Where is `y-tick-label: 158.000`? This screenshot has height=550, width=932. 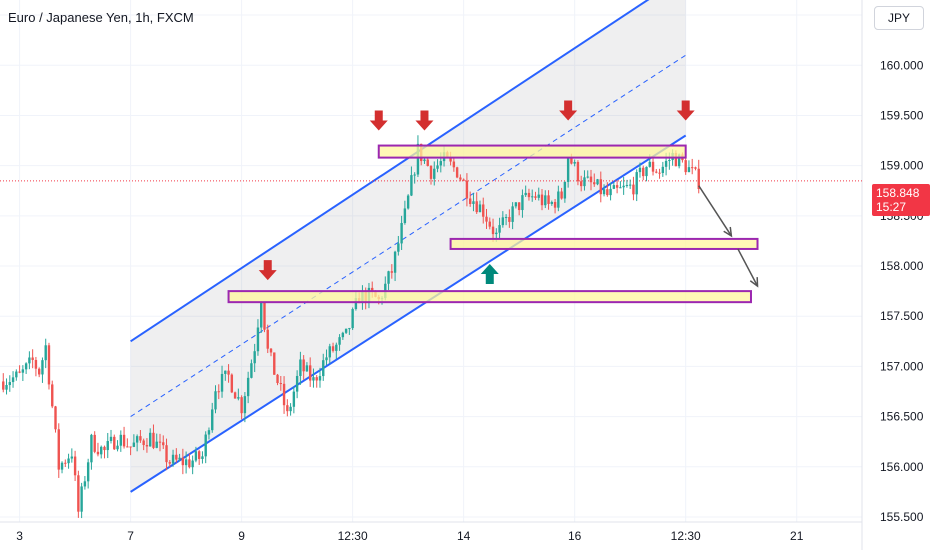
y-tick-label: 158.000 is located at coordinates (902, 266).